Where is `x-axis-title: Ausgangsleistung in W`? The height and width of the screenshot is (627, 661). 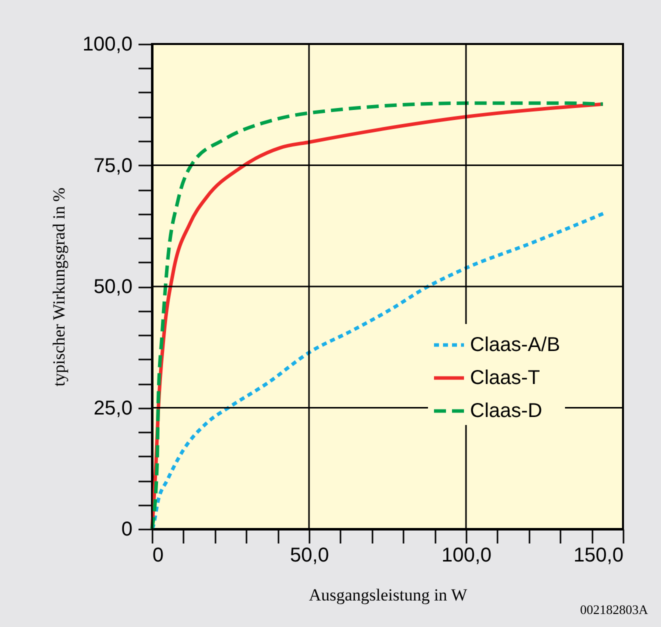
x-axis-title: Ausgangsleistung in W is located at coordinates (388, 595).